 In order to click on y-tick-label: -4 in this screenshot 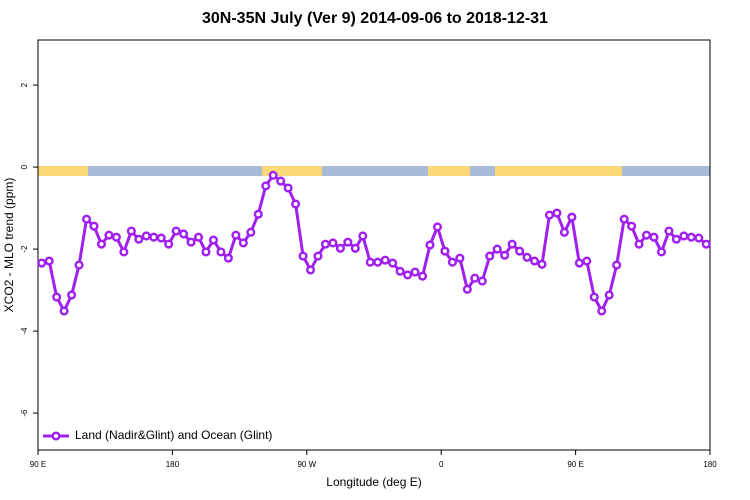, I will do `click(24, 331)`.